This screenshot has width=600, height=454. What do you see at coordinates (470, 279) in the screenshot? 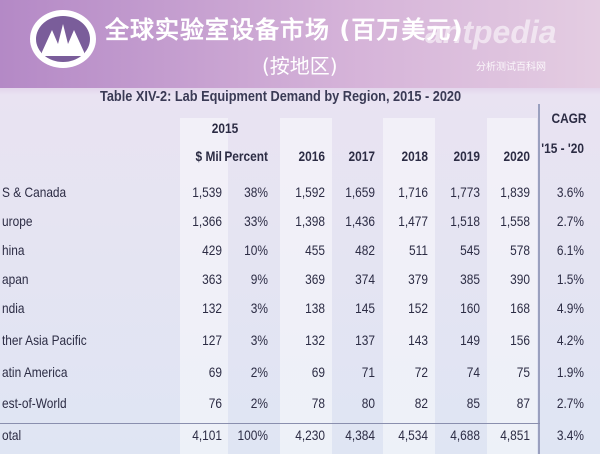
I see `cell: 385` at bounding box center [470, 279].